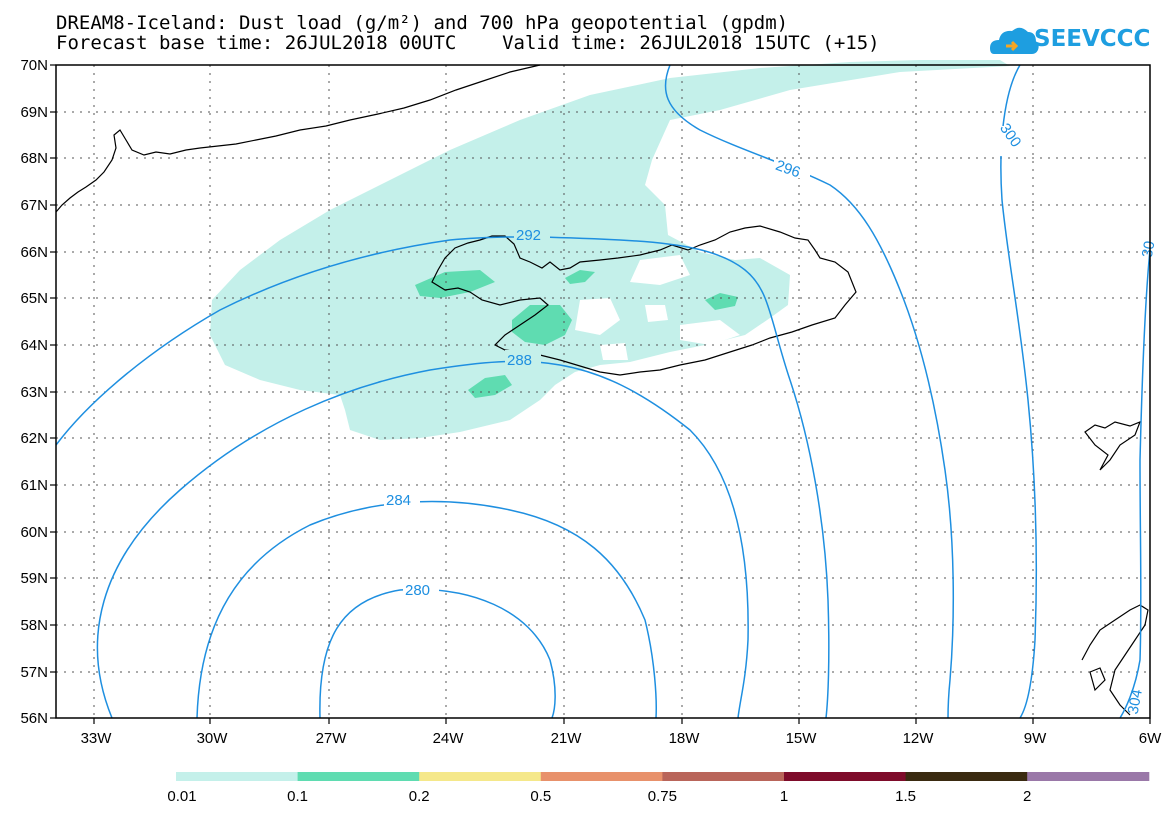 The image size is (1175, 815). Describe the element at coordinates (34, 718) in the screenshot. I see `lat-label: 56N` at that location.